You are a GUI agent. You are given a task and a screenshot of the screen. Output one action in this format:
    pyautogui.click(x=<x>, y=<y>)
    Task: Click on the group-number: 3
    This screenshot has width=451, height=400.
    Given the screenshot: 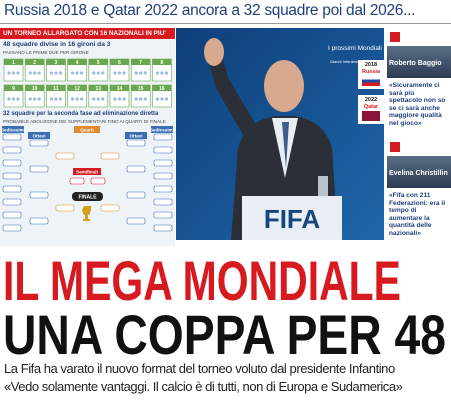 What is the action you would take?
    pyautogui.click(x=56, y=63)
    